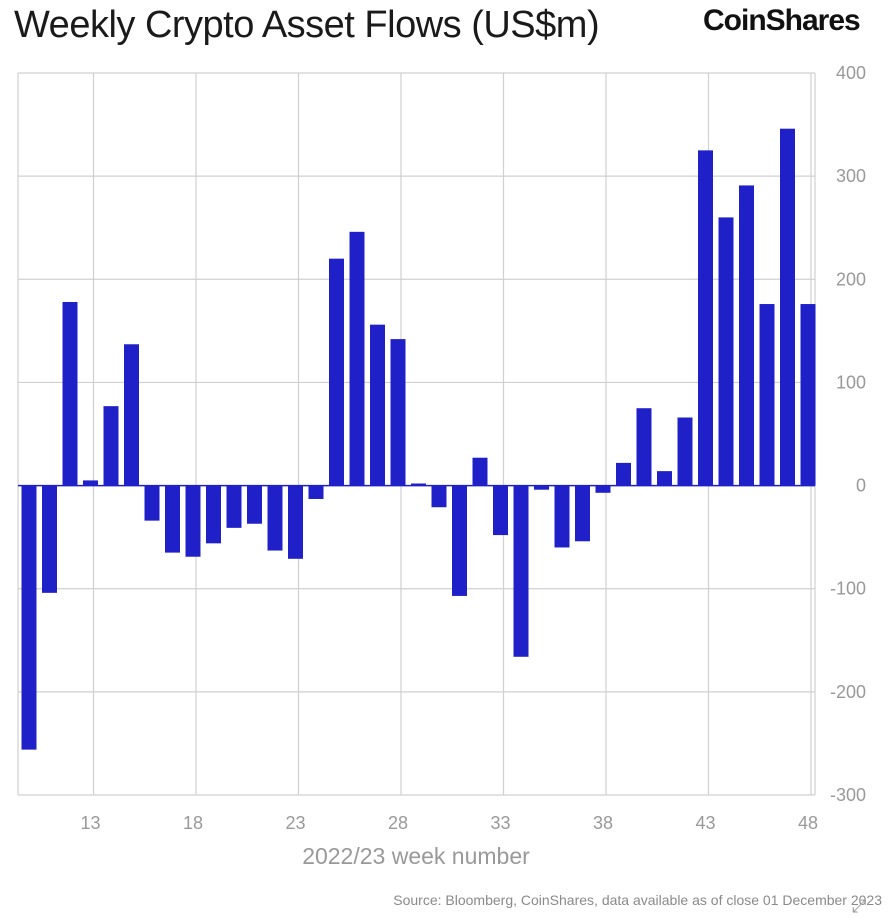 This screenshot has width=894, height=918. Describe the element at coordinates (851, 279) in the screenshot. I see `y-tick-label: 200` at that location.